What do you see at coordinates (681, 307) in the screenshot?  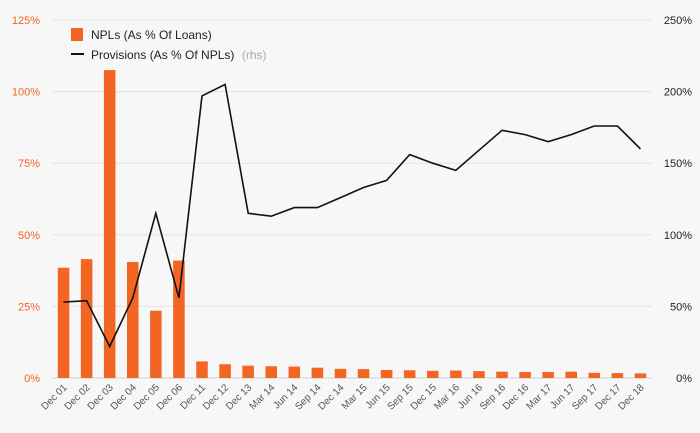 I see `right-tick-label: 50%` at bounding box center [681, 307].